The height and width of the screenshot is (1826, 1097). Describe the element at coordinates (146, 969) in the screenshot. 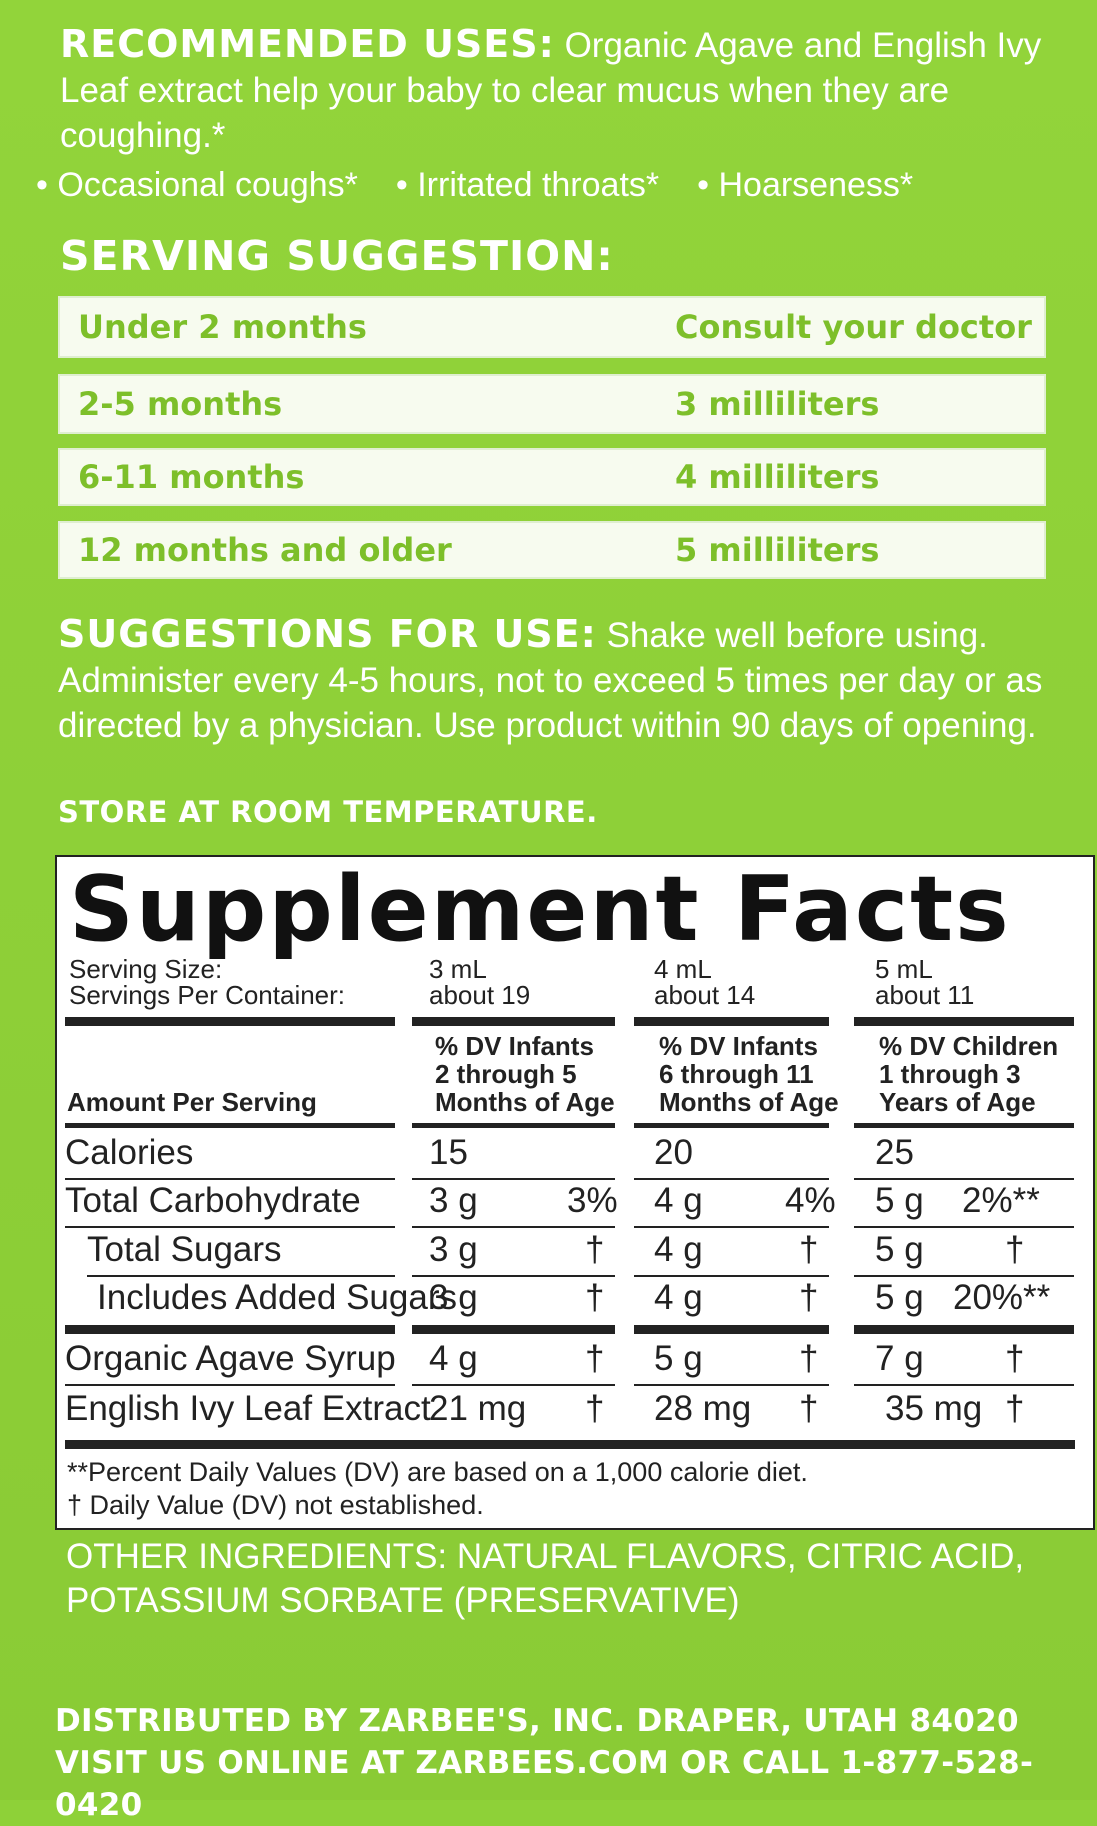

I see `serving-size-label: Serving Size:` at that location.